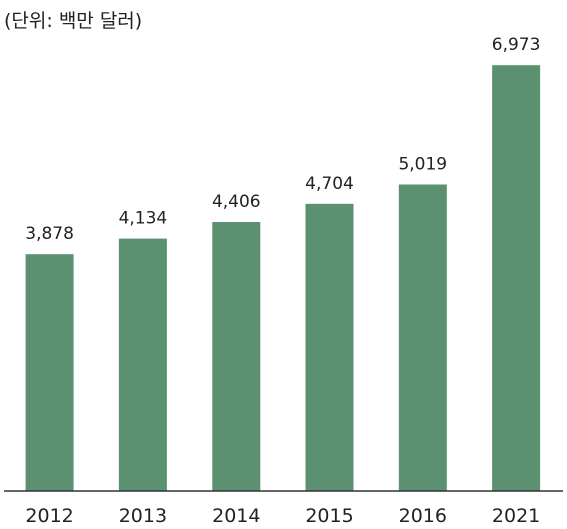 The width and height of the screenshot is (567, 529). I want to click on unit-note: (단위: 백만 달러), so click(73, 21).